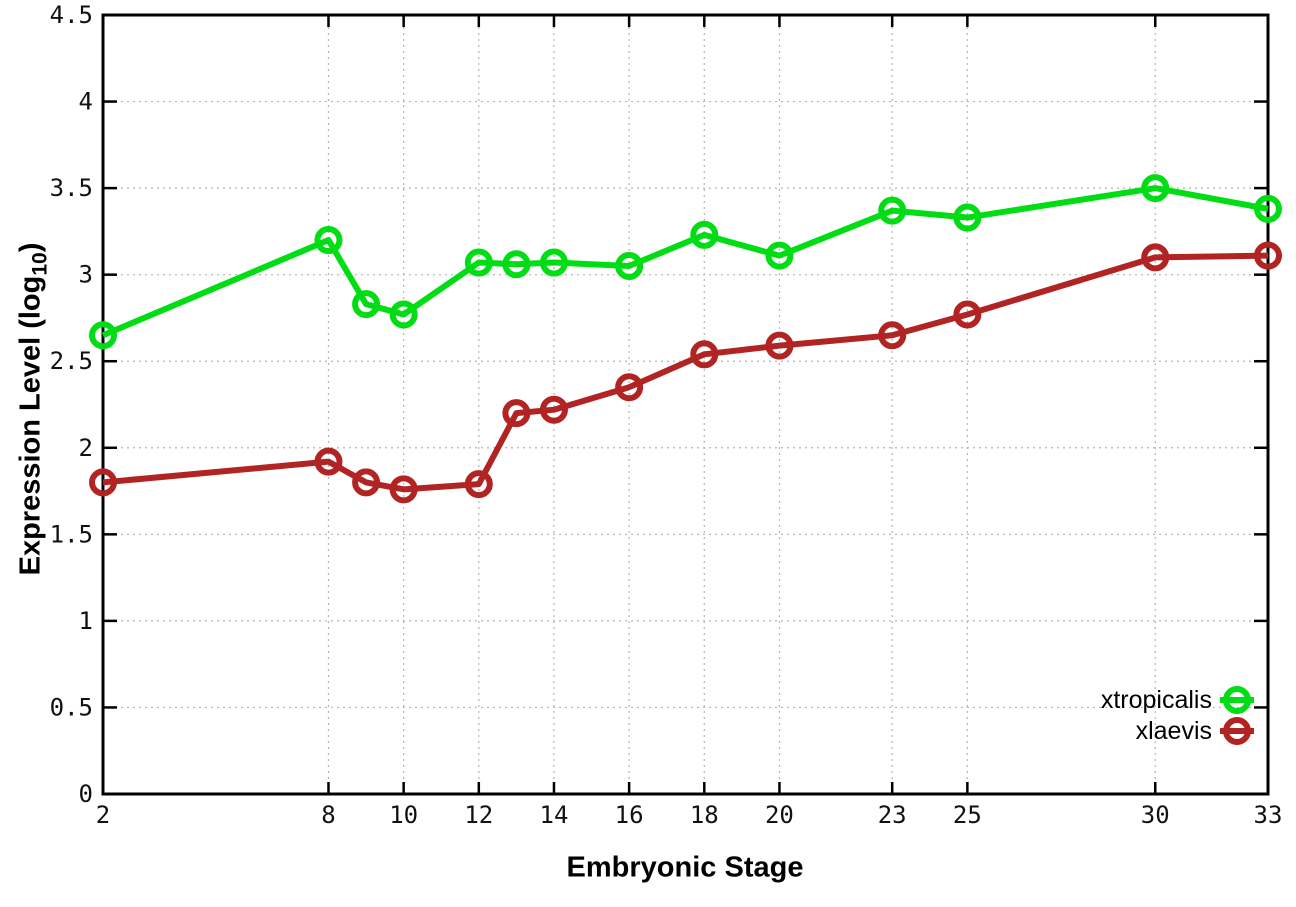 Image resolution: width=1296 pixels, height=907 pixels. What do you see at coordinates (1268, 815) in the screenshot?
I see `x-tick-label: 33` at bounding box center [1268, 815].